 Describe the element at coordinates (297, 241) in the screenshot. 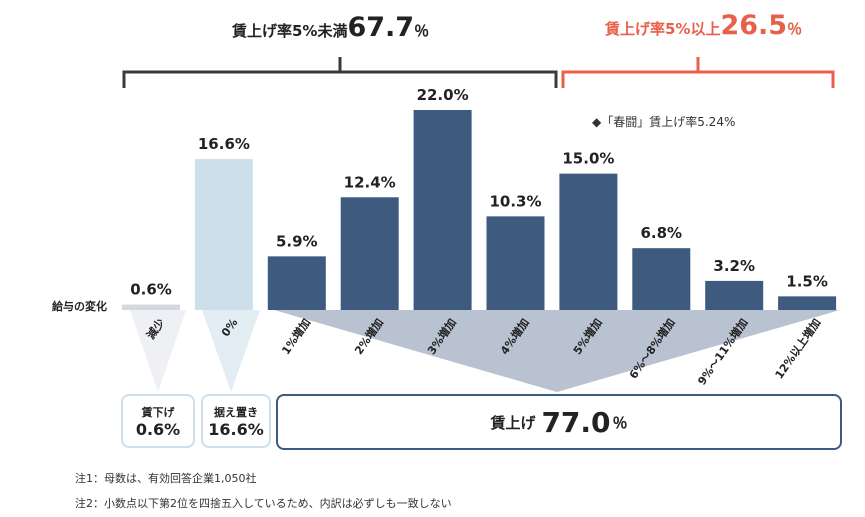

I see `bar-value-label-2: 5.9%` at that location.